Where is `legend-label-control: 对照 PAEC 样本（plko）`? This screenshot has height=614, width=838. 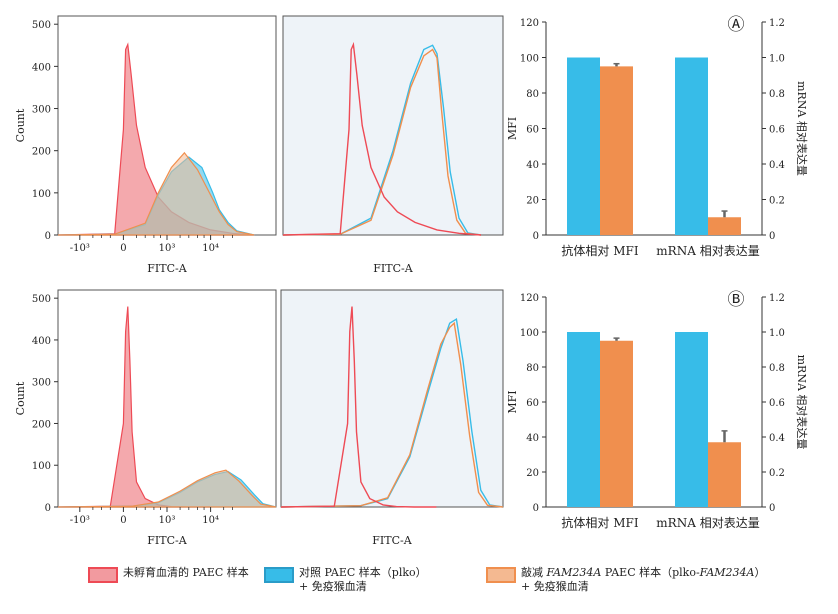
legend-label-control: 对照 PAEC 样本（plko） is located at coordinates (363, 572).